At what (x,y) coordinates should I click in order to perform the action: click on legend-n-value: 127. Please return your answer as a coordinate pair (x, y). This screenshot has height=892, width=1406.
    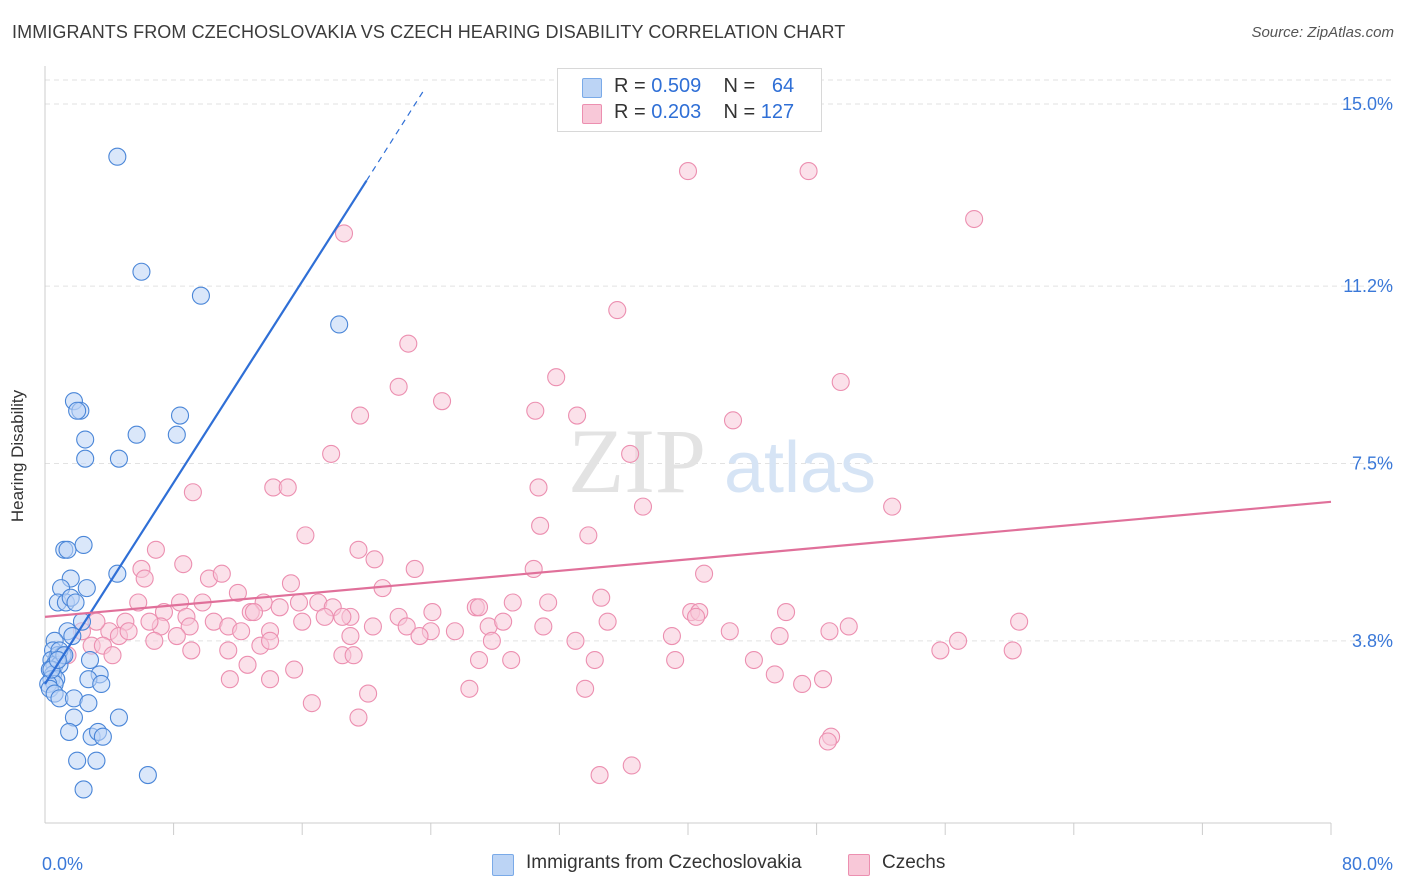
    Looking at the image, I should click on (777, 112).